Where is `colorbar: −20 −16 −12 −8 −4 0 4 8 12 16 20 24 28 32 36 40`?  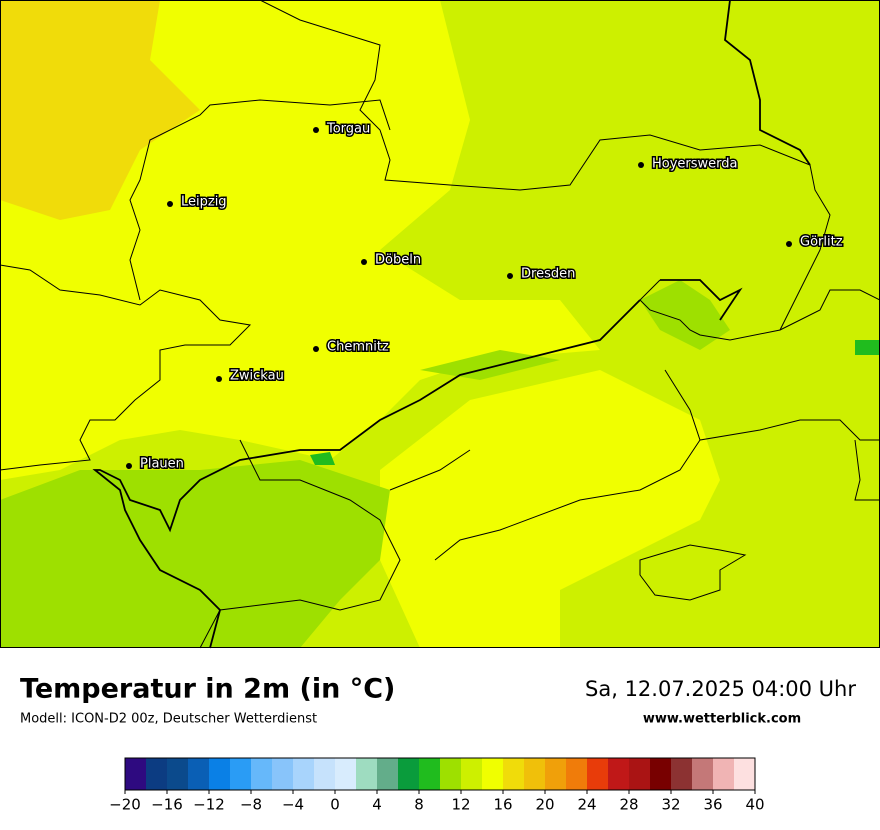 colorbar: −20 −16 −12 −8 −4 0 4 8 12 16 20 24 28 32 36 40 is located at coordinates (437, 785).